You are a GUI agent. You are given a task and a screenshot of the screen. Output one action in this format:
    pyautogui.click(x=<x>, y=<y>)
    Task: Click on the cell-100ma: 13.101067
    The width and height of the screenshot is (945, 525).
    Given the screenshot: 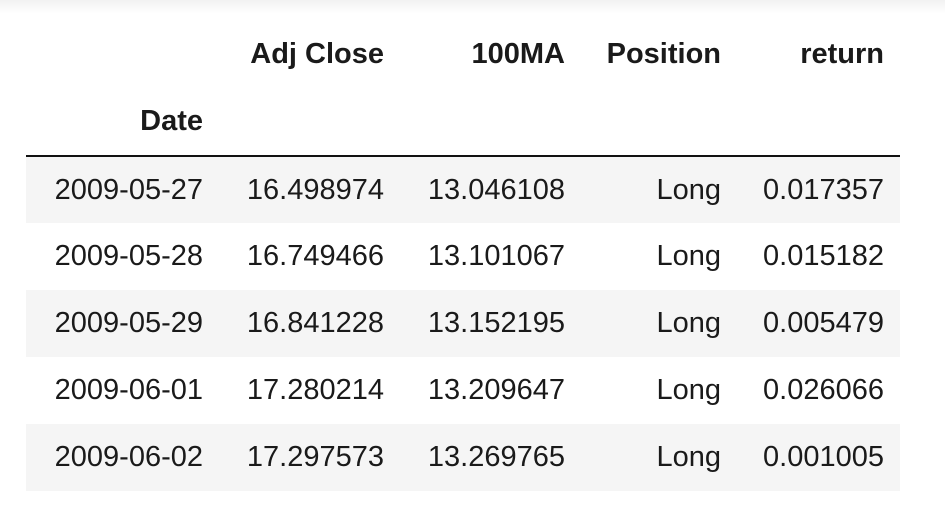 What is the action you would take?
    pyautogui.click(x=496, y=256)
    